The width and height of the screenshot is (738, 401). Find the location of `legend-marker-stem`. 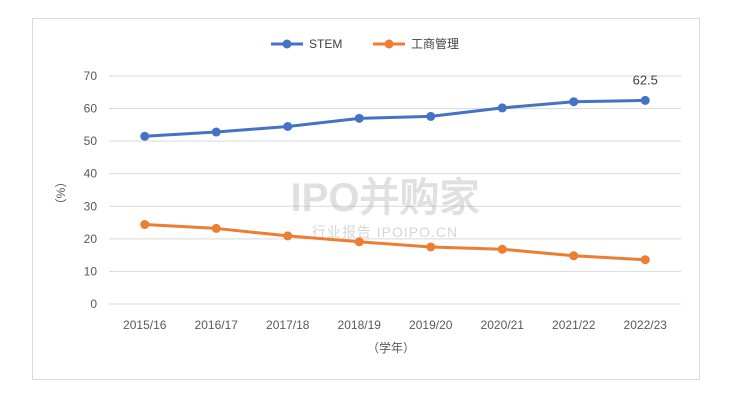

legend-marker-stem is located at coordinates (287, 44).